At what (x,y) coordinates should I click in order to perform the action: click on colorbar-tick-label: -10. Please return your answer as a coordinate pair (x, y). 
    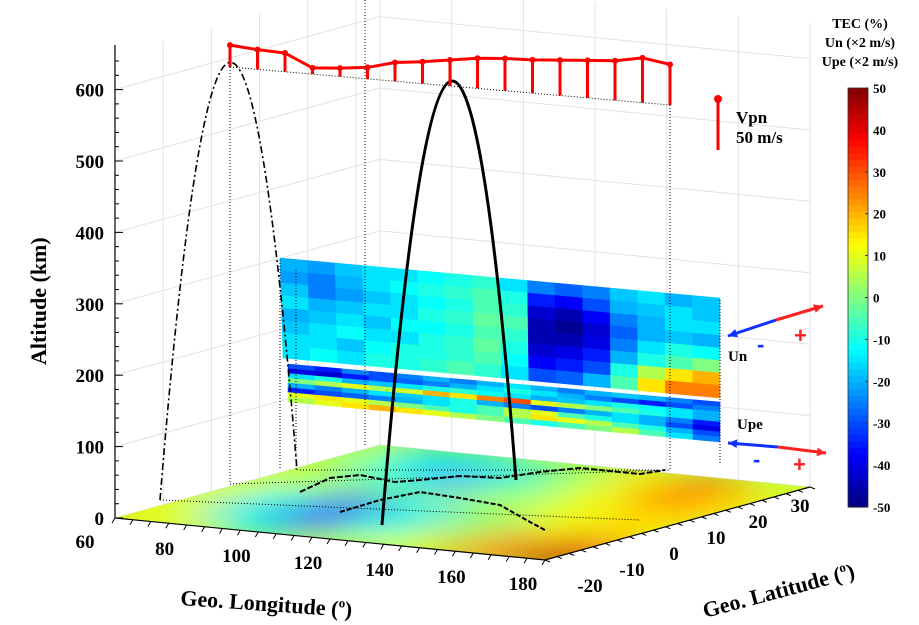
    Looking at the image, I should click on (881, 339).